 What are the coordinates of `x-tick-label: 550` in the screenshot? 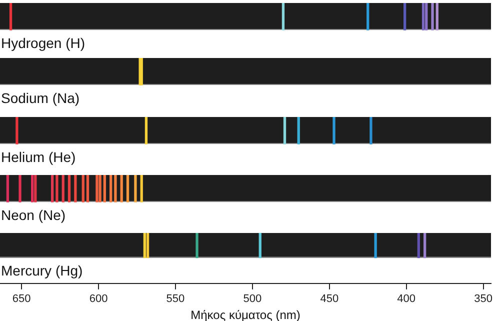 It's located at (175, 299).